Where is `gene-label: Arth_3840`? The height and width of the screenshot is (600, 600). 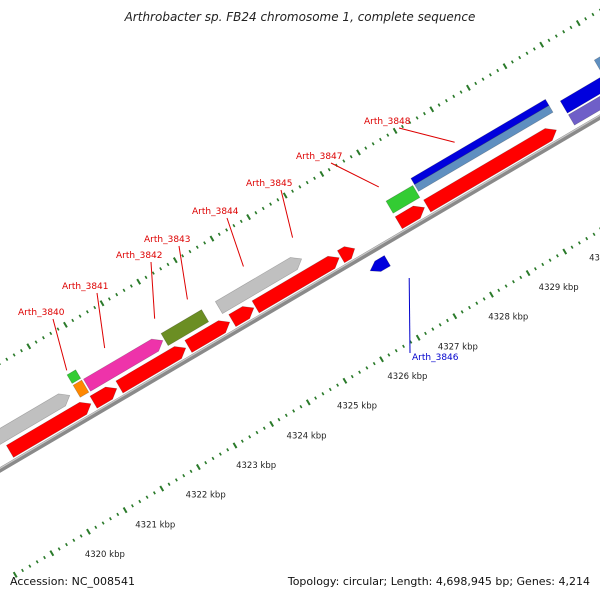 gene-label: Arth_3840 is located at coordinates (41, 313).